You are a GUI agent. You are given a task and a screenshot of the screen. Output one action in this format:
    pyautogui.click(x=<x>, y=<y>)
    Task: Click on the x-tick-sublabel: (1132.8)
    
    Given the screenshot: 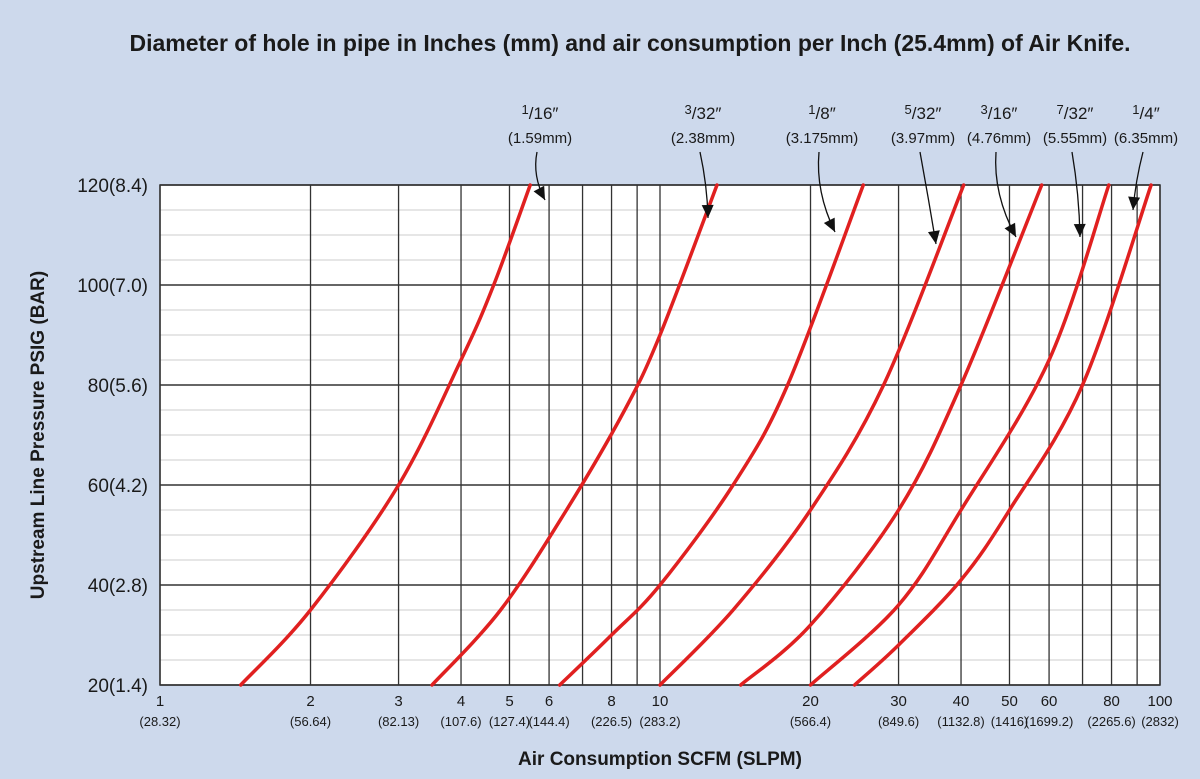 What is the action you would take?
    pyautogui.click(x=960, y=721)
    